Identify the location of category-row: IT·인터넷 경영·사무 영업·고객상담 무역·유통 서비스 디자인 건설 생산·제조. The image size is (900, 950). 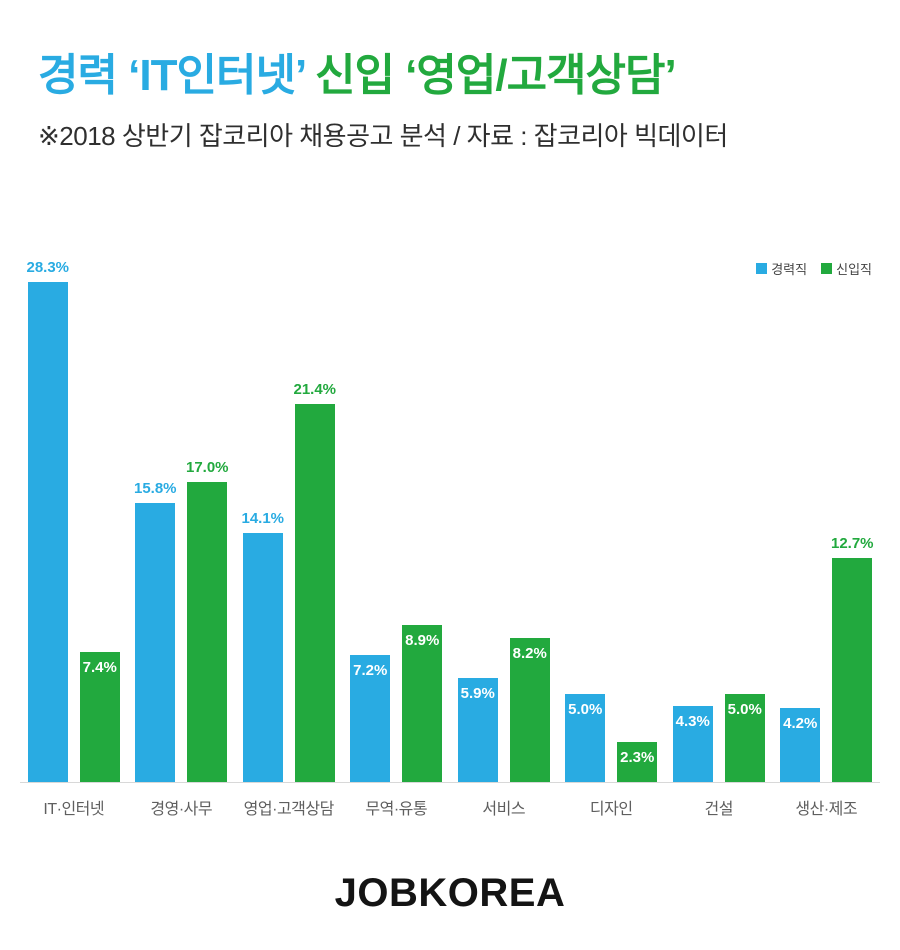
(450, 801).